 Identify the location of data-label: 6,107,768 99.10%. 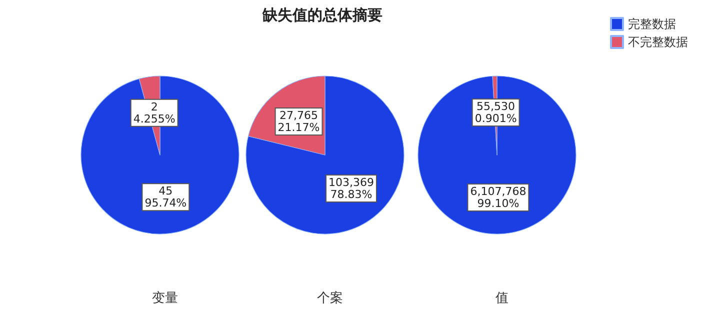
(498, 197).